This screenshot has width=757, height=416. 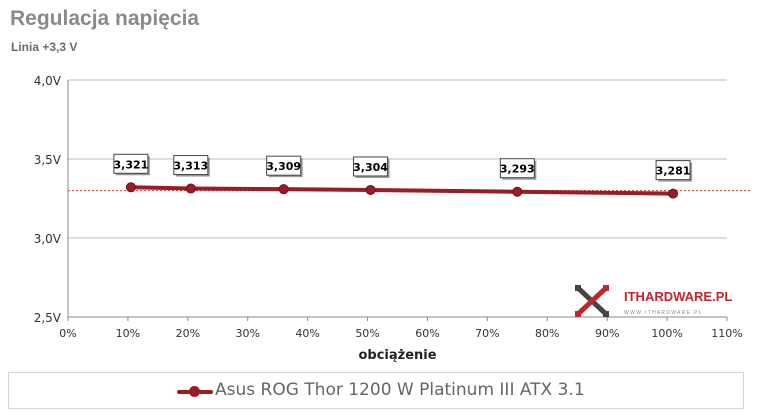 What do you see at coordinates (67, 333) in the screenshot?
I see `x-tick-label: 0%` at bounding box center [67, 333].